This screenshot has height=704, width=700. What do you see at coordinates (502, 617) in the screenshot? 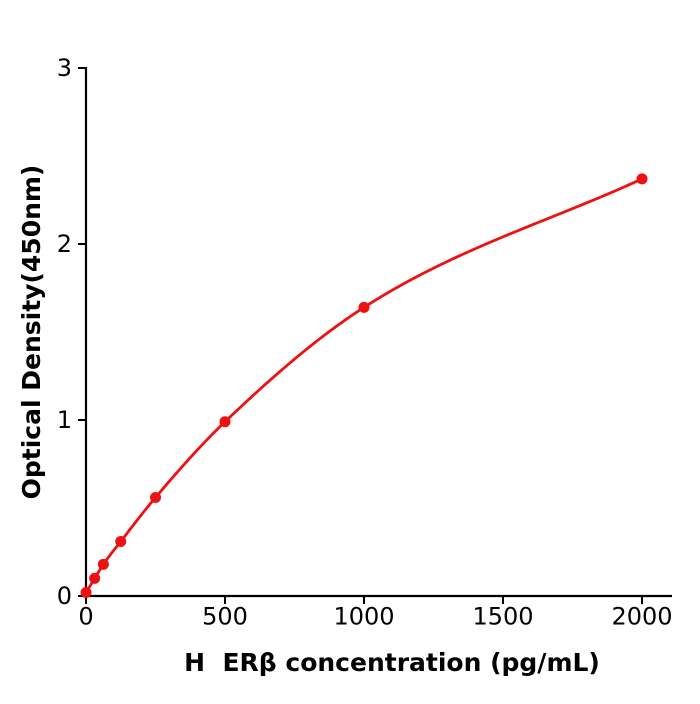
I see `x-tick-label: 1500` at bounding box center [502, 617].